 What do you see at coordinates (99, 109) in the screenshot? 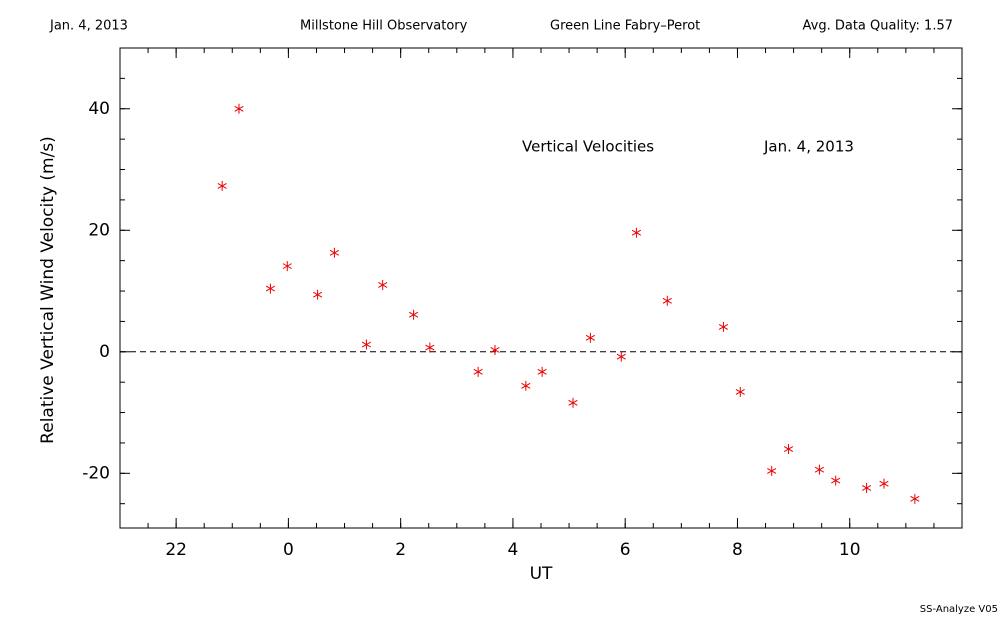
I see `y-tick-label: 40` at bounding box center [99, 109].